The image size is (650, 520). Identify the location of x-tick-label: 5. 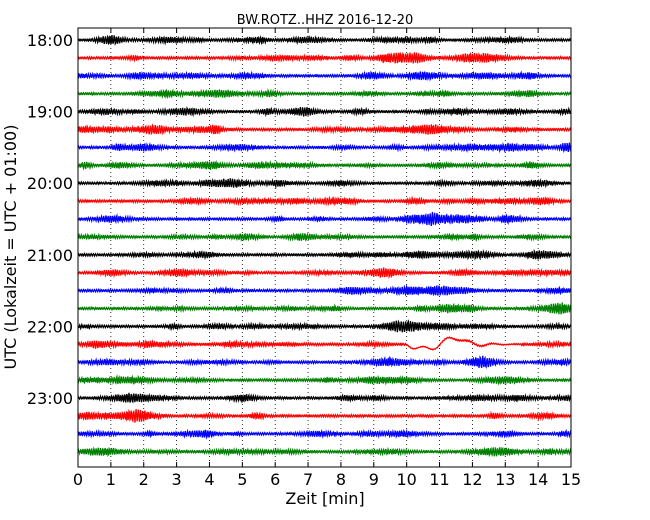
(242, 479).